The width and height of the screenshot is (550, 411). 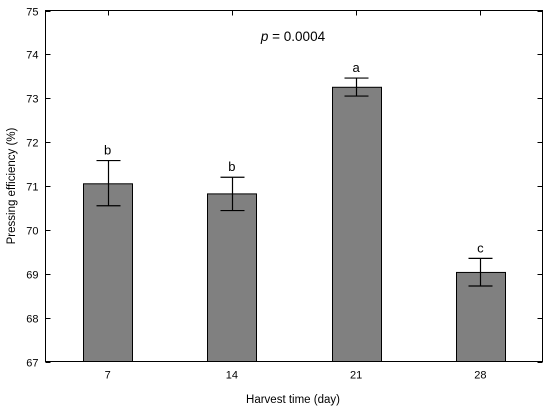 What do you see at coordinates (264, 36) in the screenshot?
I see `p-symbol: p` at bounding box center [264, 36].